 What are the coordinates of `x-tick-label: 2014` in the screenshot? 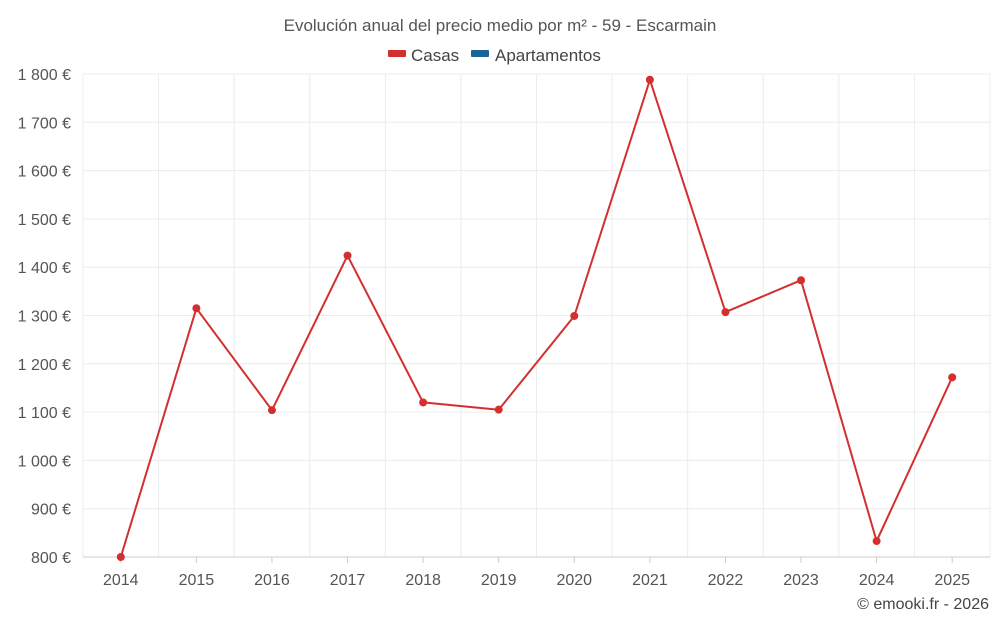 It's located at (121, 580).